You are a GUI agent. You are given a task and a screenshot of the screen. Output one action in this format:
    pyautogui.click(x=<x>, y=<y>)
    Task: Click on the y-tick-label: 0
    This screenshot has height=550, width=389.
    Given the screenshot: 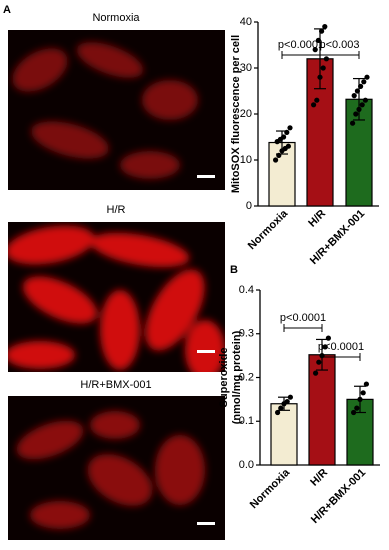 What is the action you would take?
    pyautogui.click(x=249, y=206)
    